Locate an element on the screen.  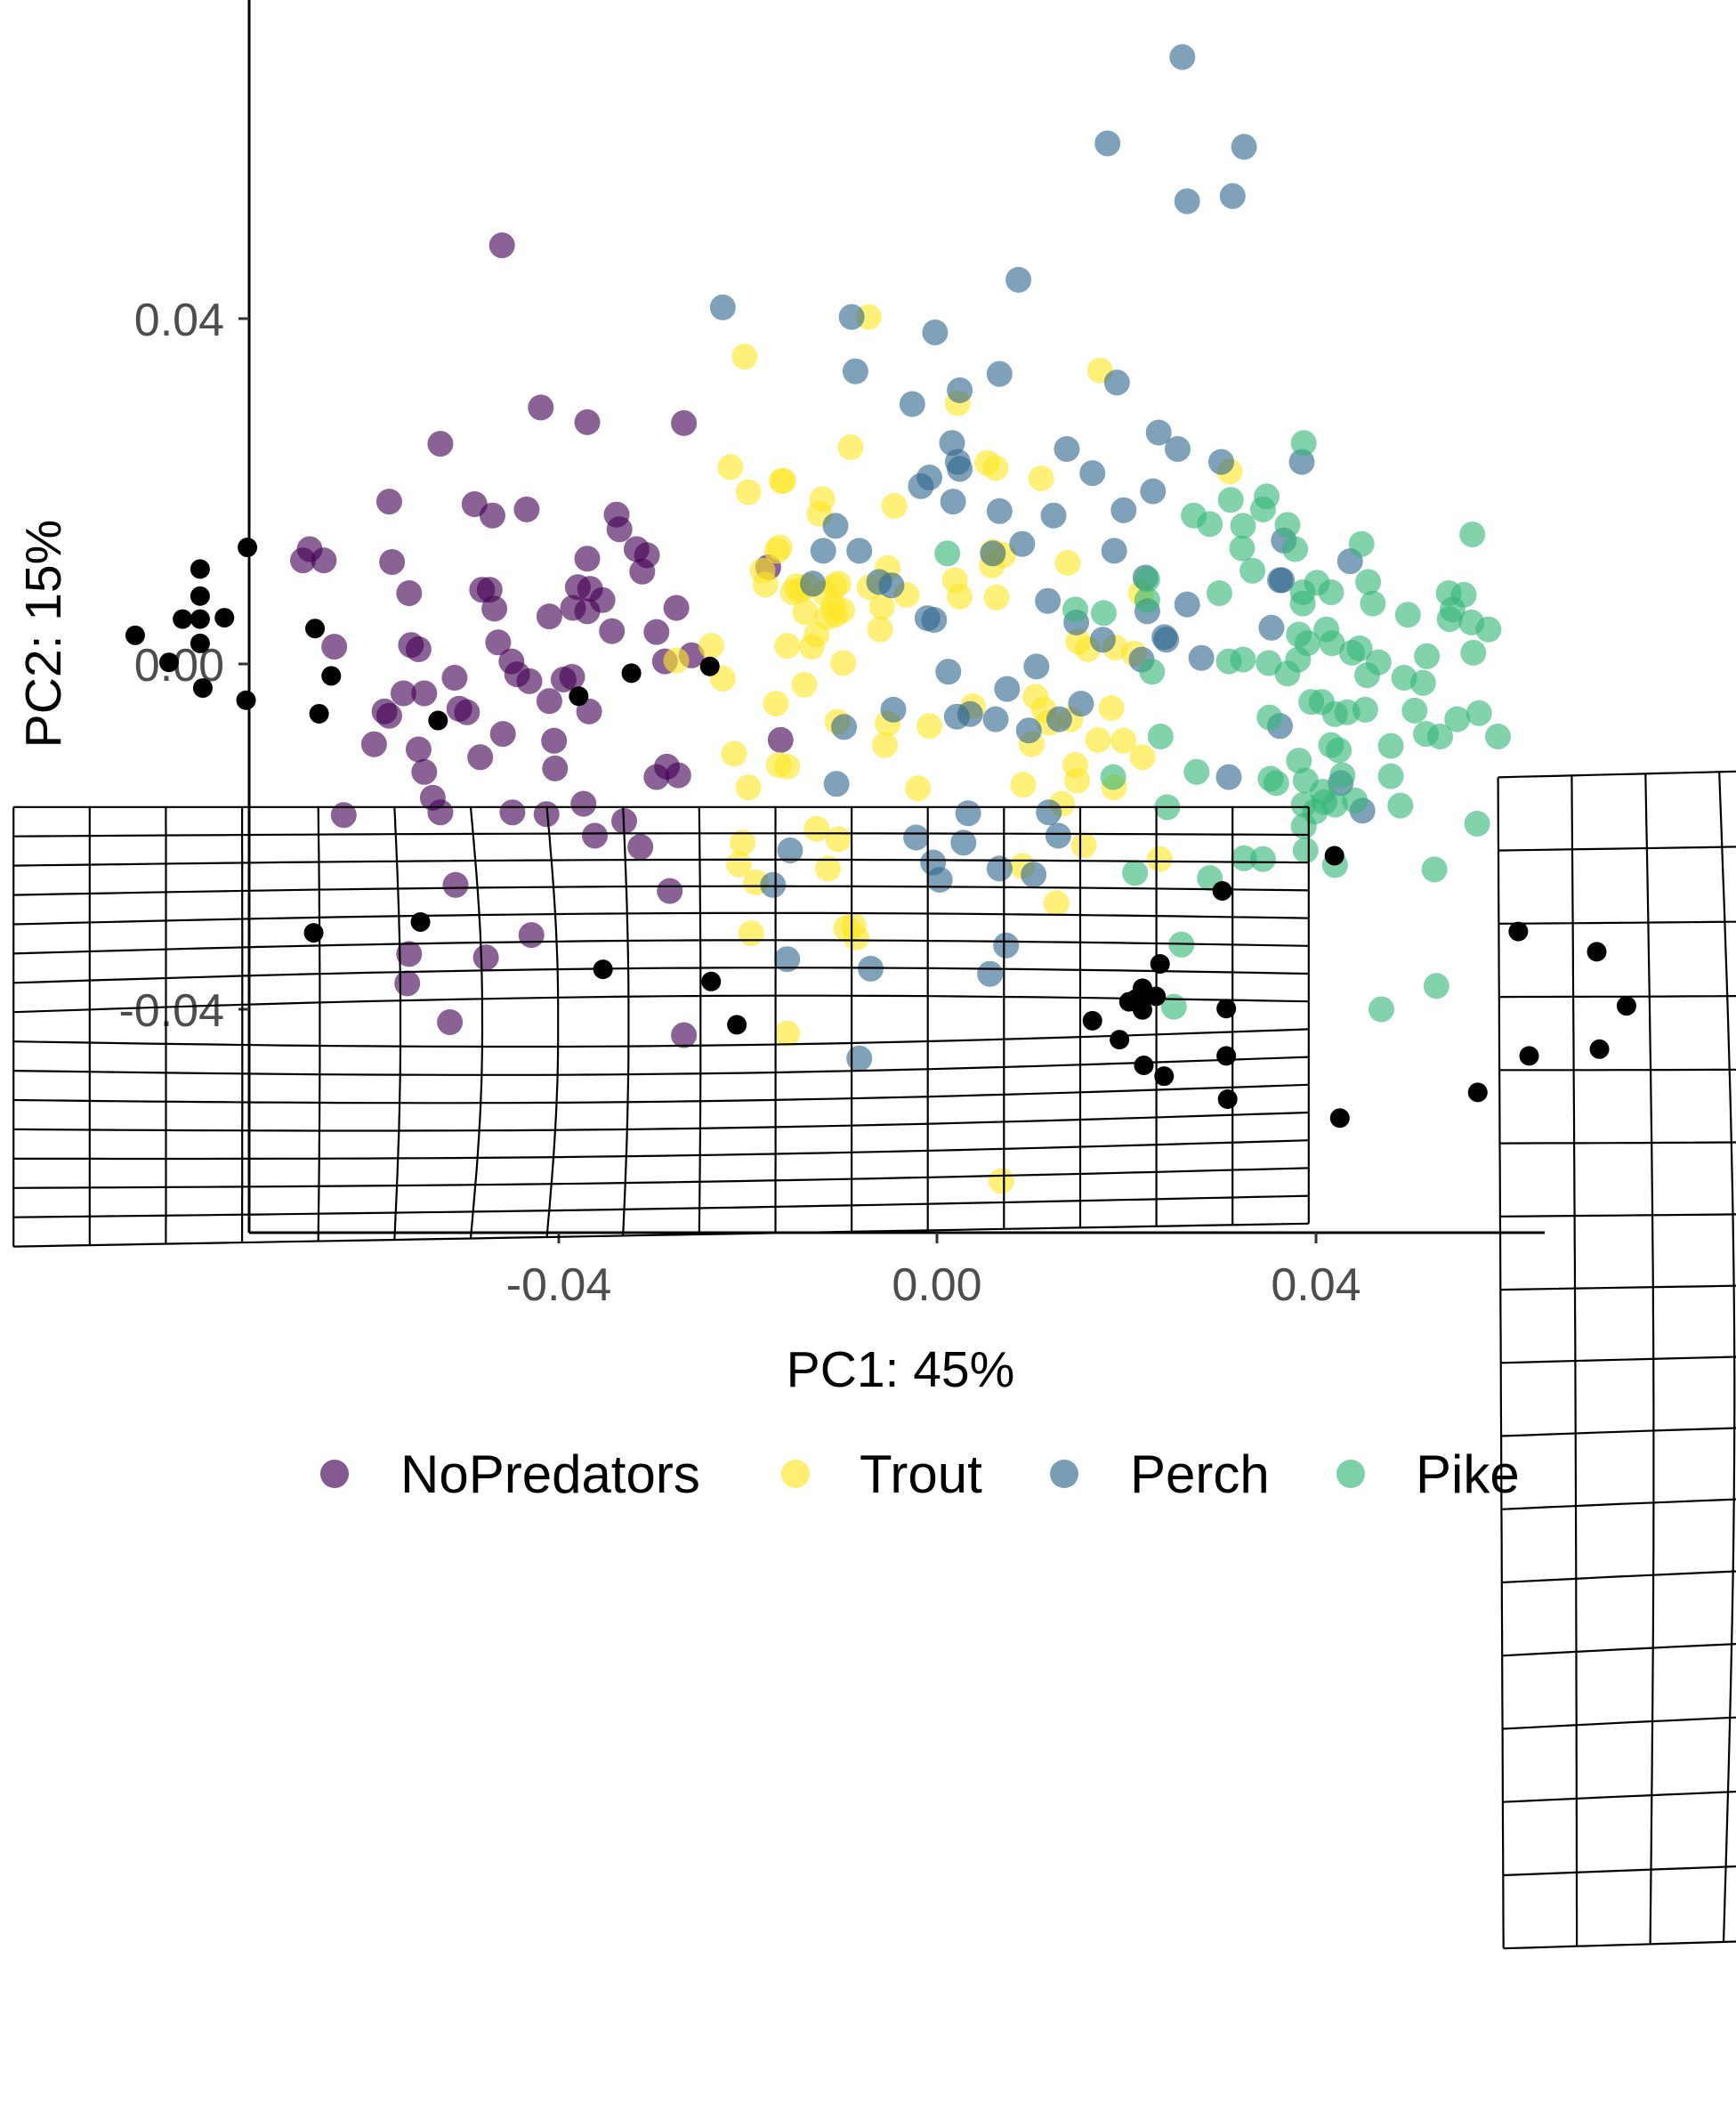
y-tick-label: 0.04 is located at coordinates (179, 320).